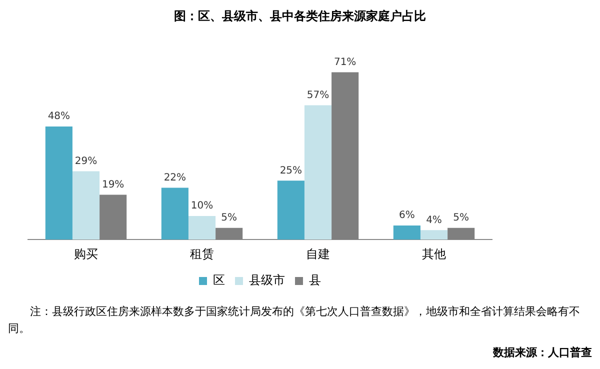 The image size is (600, 369). Describe the element at coordinates (318, 253) in the screenshot. I see `x-tick-label: 自建` at that location.